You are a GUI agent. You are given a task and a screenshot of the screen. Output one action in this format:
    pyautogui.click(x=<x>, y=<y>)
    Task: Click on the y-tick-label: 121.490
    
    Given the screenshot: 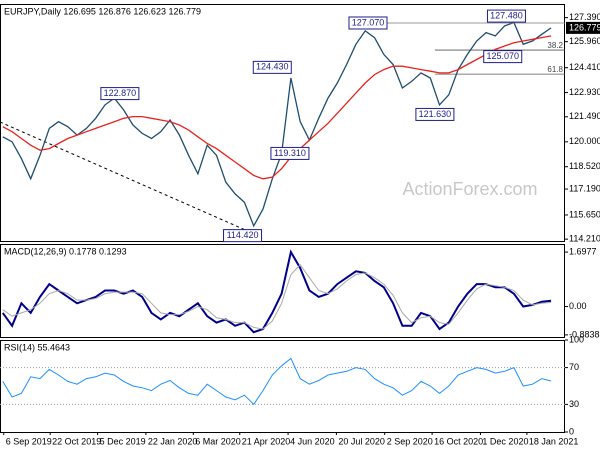 What is the action you would take?
    pyautogui.click(x=584, y=116)
    